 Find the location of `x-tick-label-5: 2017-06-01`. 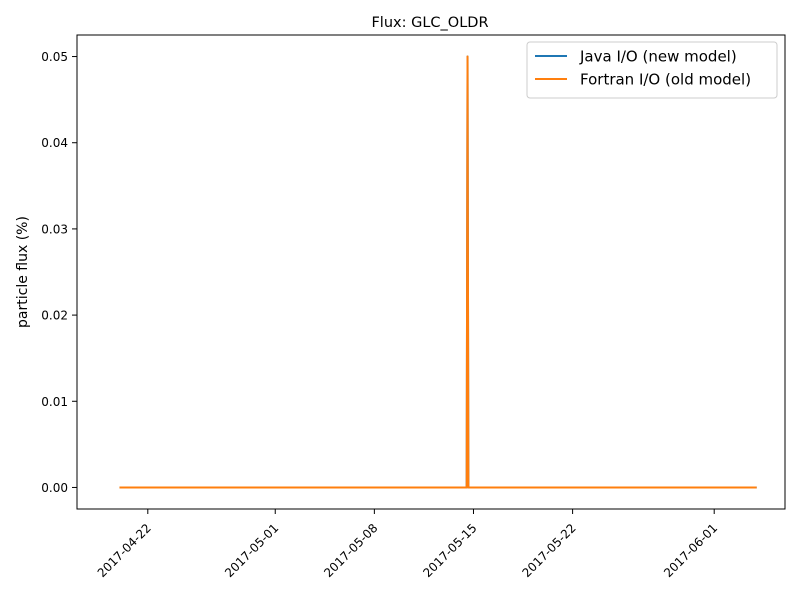

x-tick-label-5: 2017-06-01 is located at coordinates (690, 550).